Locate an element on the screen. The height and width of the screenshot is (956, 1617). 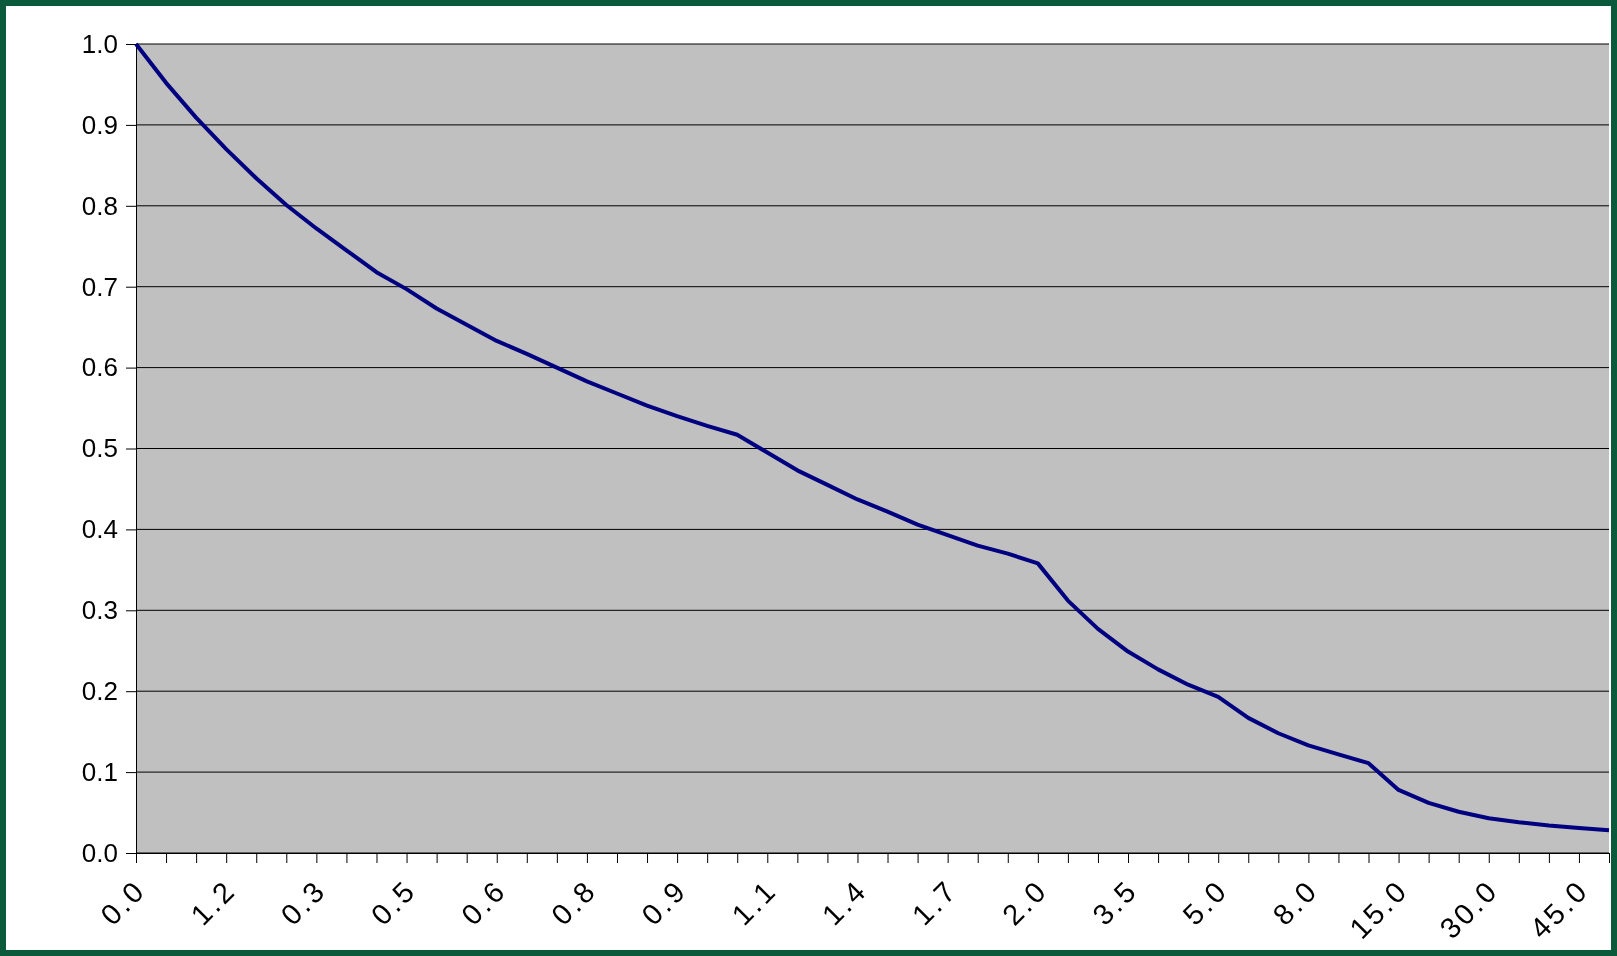
x-tick-label: 0.9 is located at coordinates (664, 902).